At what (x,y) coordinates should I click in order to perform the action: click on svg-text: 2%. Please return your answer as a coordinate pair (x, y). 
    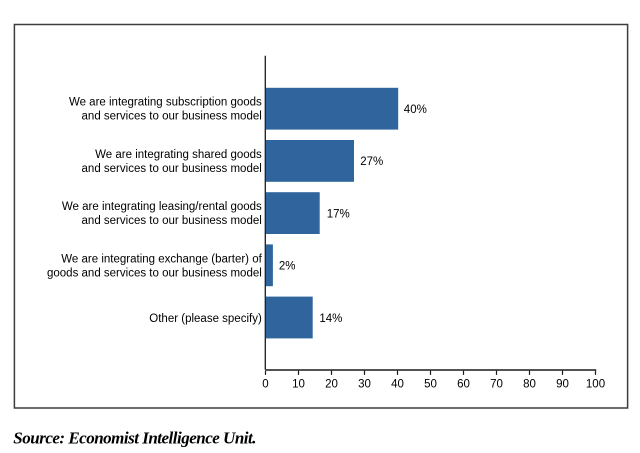
    Looking at the image, I should click on (287, 267).